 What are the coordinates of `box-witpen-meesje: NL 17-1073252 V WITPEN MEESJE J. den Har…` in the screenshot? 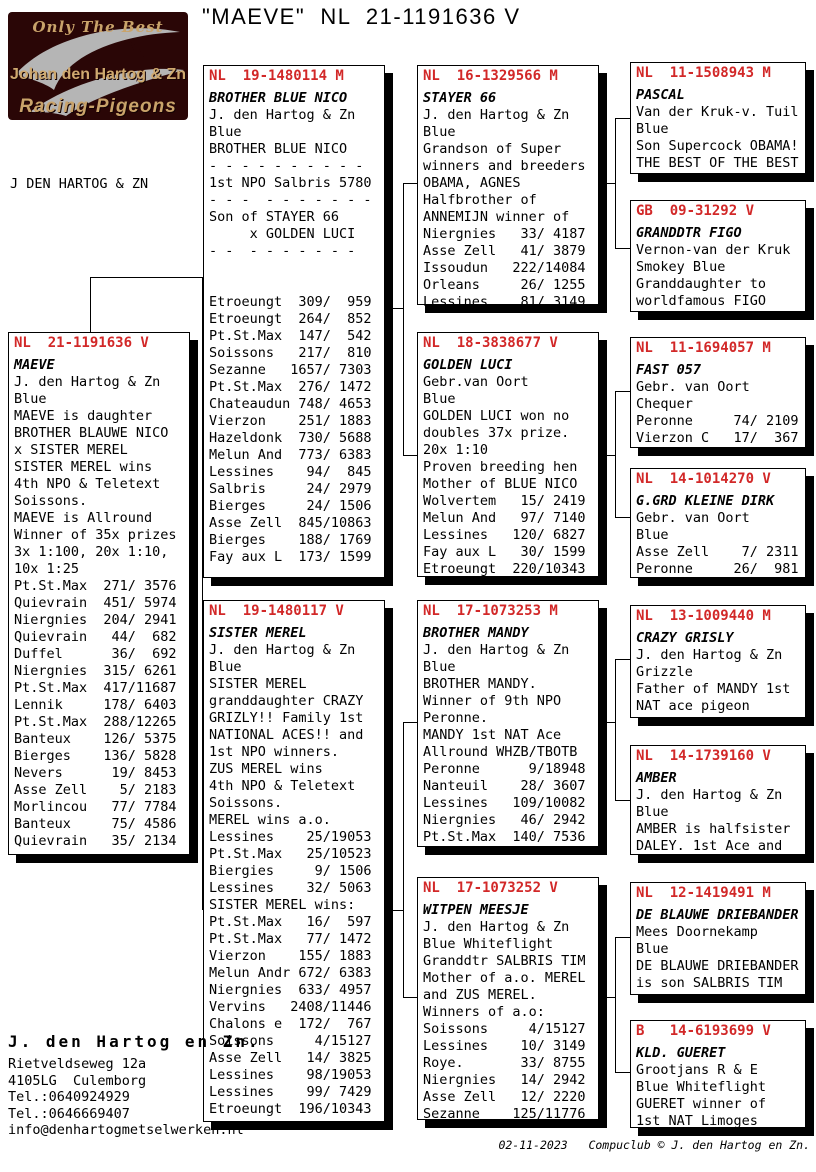 It's located at (508, 999).